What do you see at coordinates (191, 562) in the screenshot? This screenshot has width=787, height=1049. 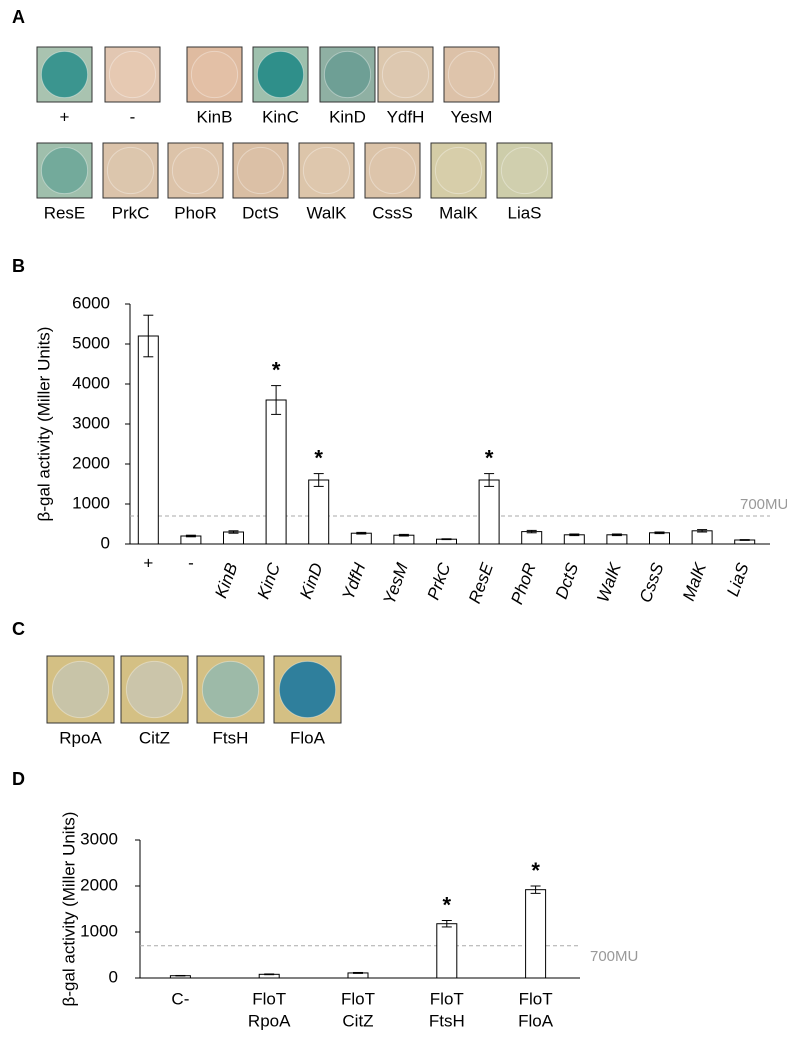 I see `x-tick-label: -` at bounding box center [191, 562].